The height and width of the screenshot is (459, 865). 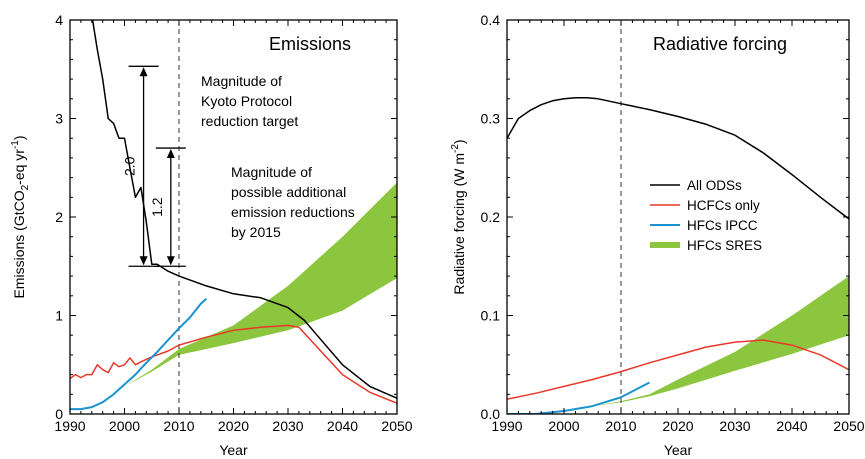 What do you see at coordinates (271, 172) in the screenshot?
I see `additional-note-line-1: Magnitude of` at bounding box center [271, 172].